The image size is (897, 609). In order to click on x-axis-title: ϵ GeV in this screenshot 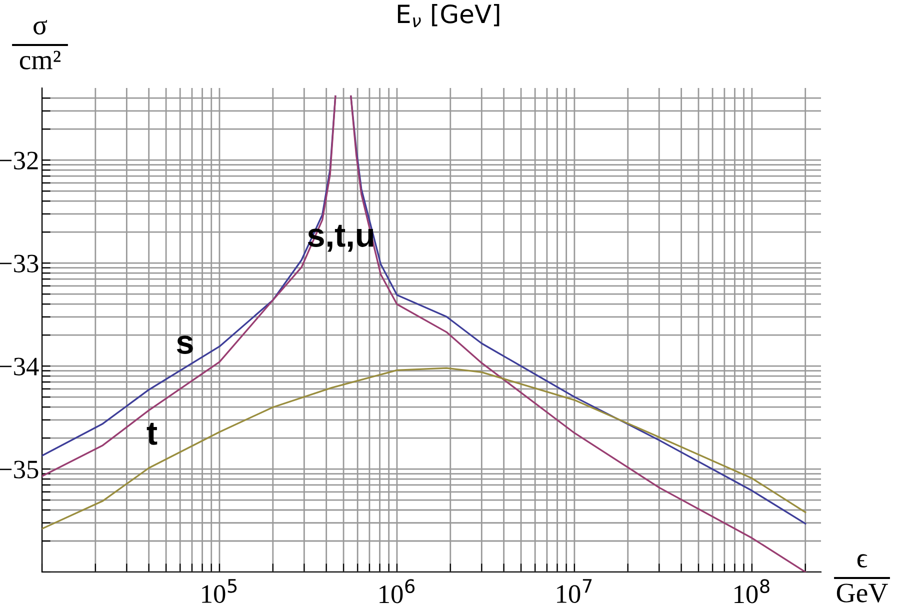, I will do `click(862, 578)`.